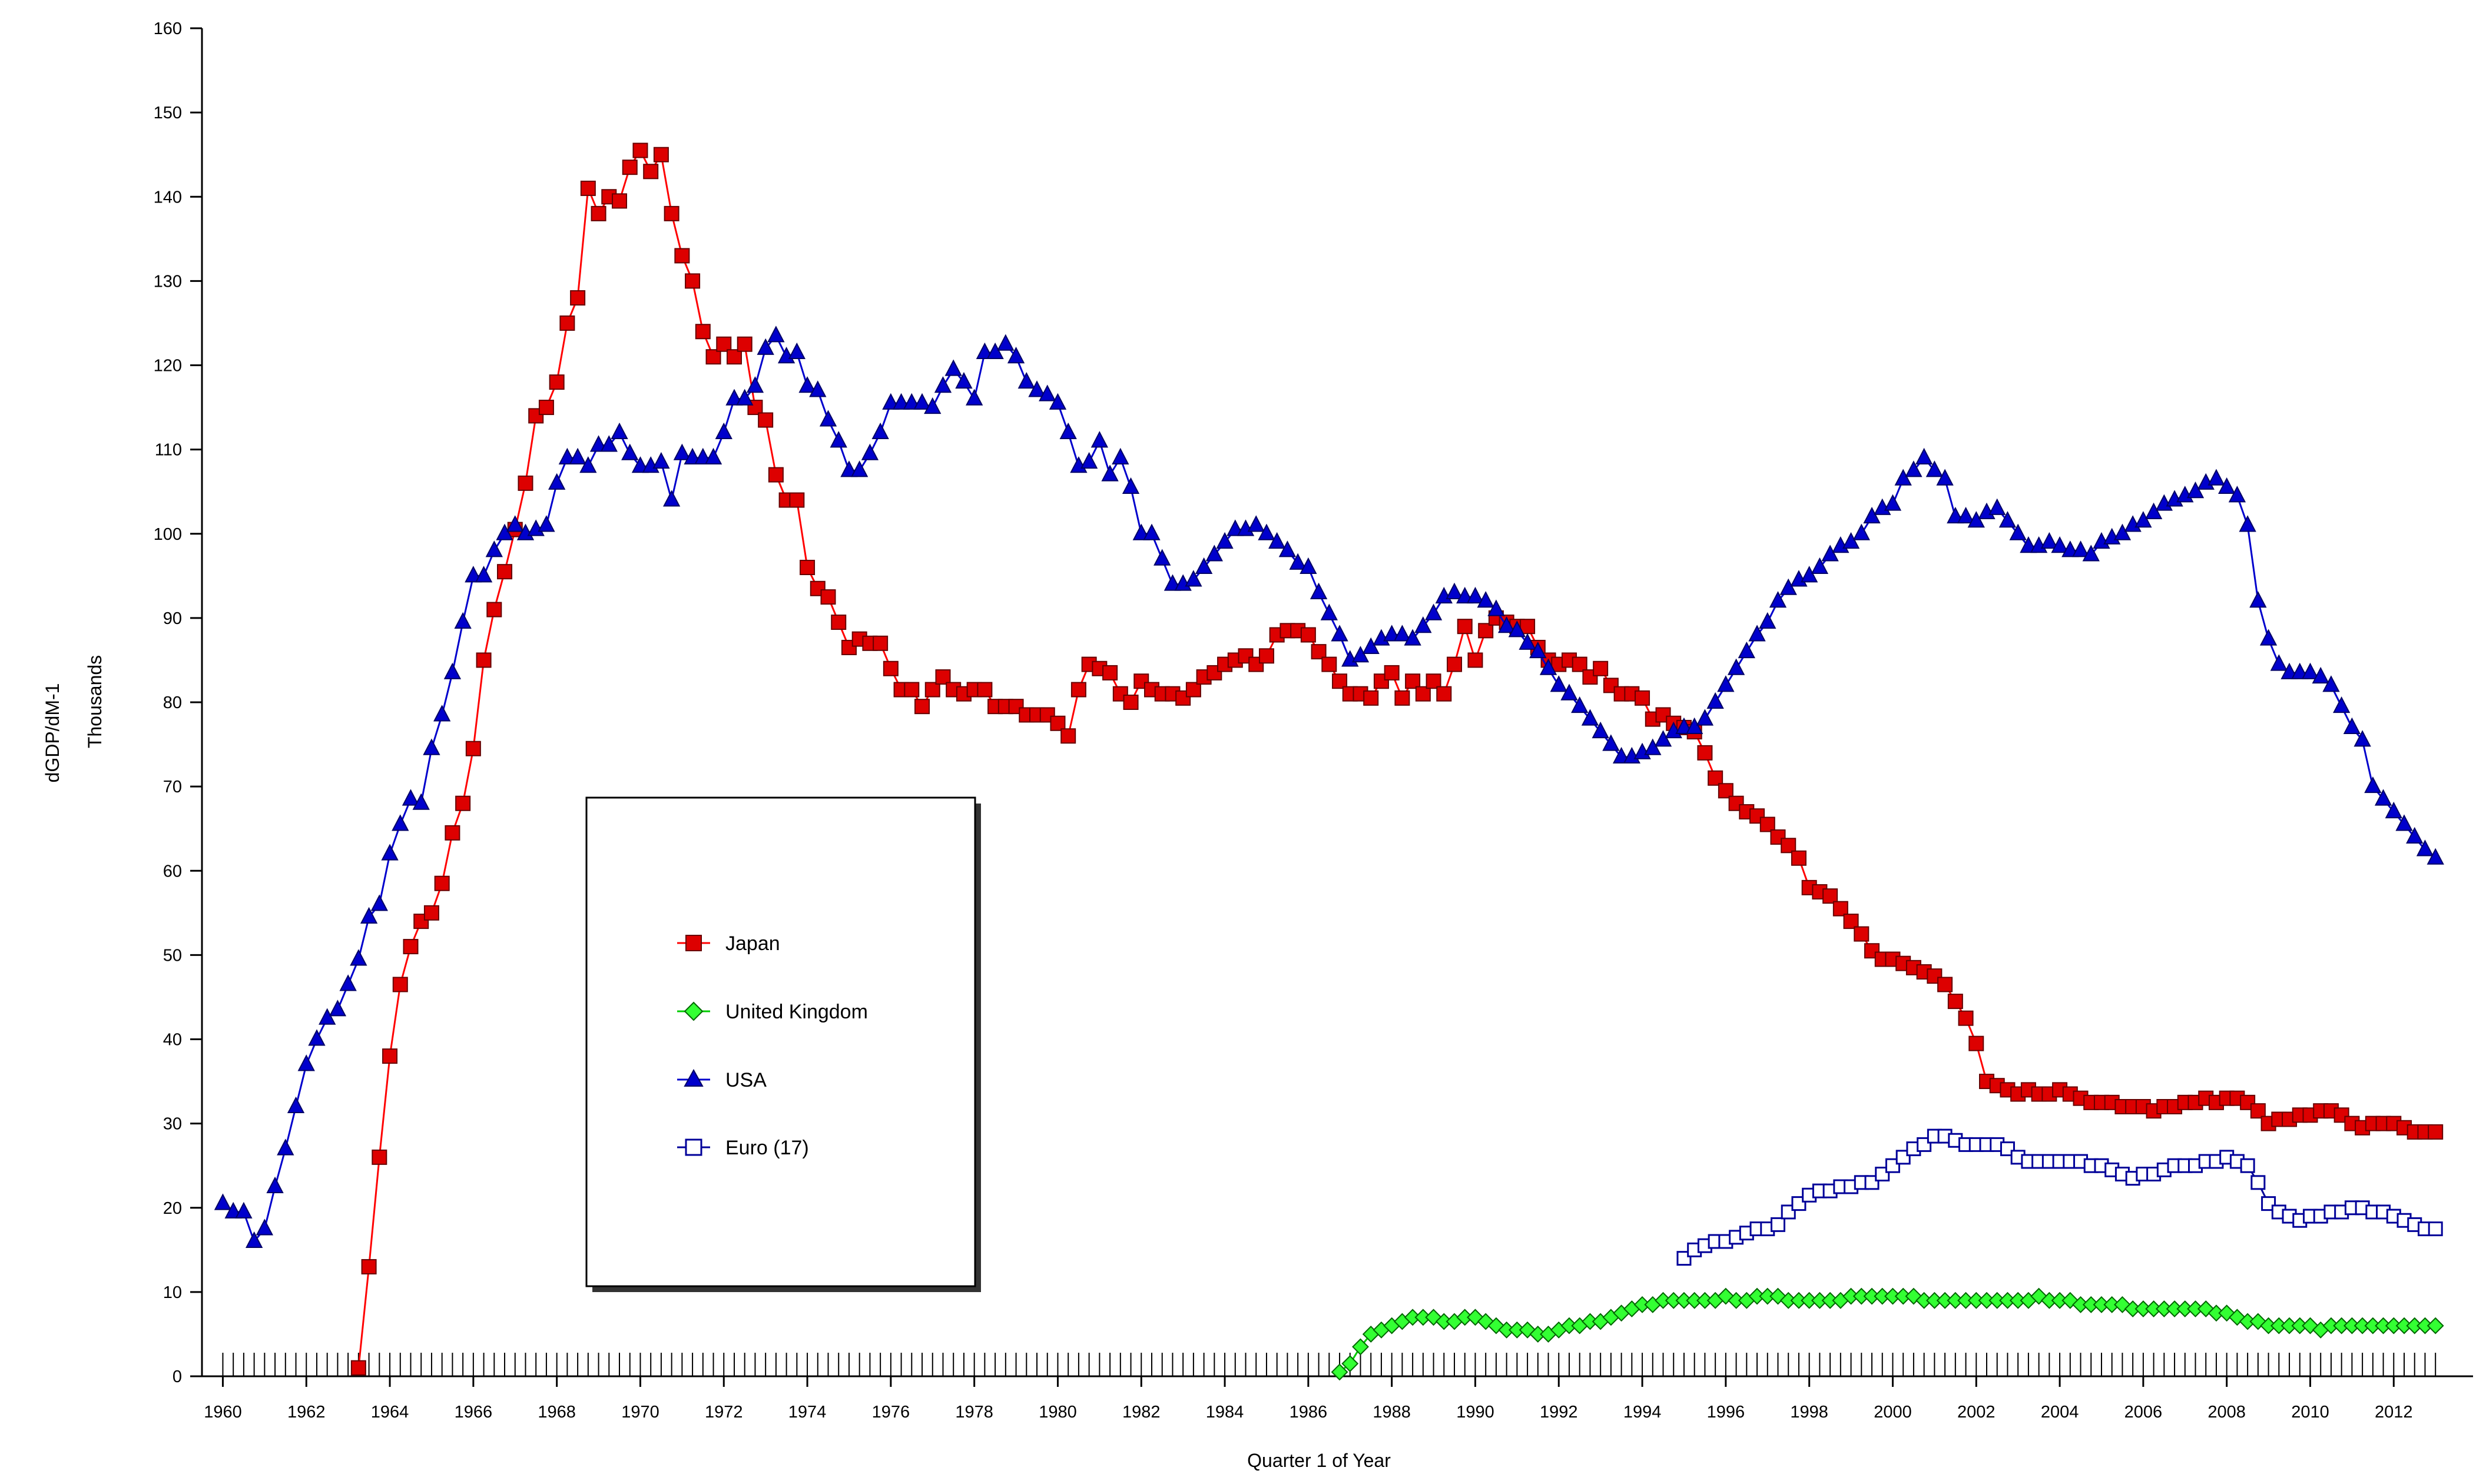  Describe the element at coordinates (780, 1041) in the screenshot. I see `legend-box` at that location.